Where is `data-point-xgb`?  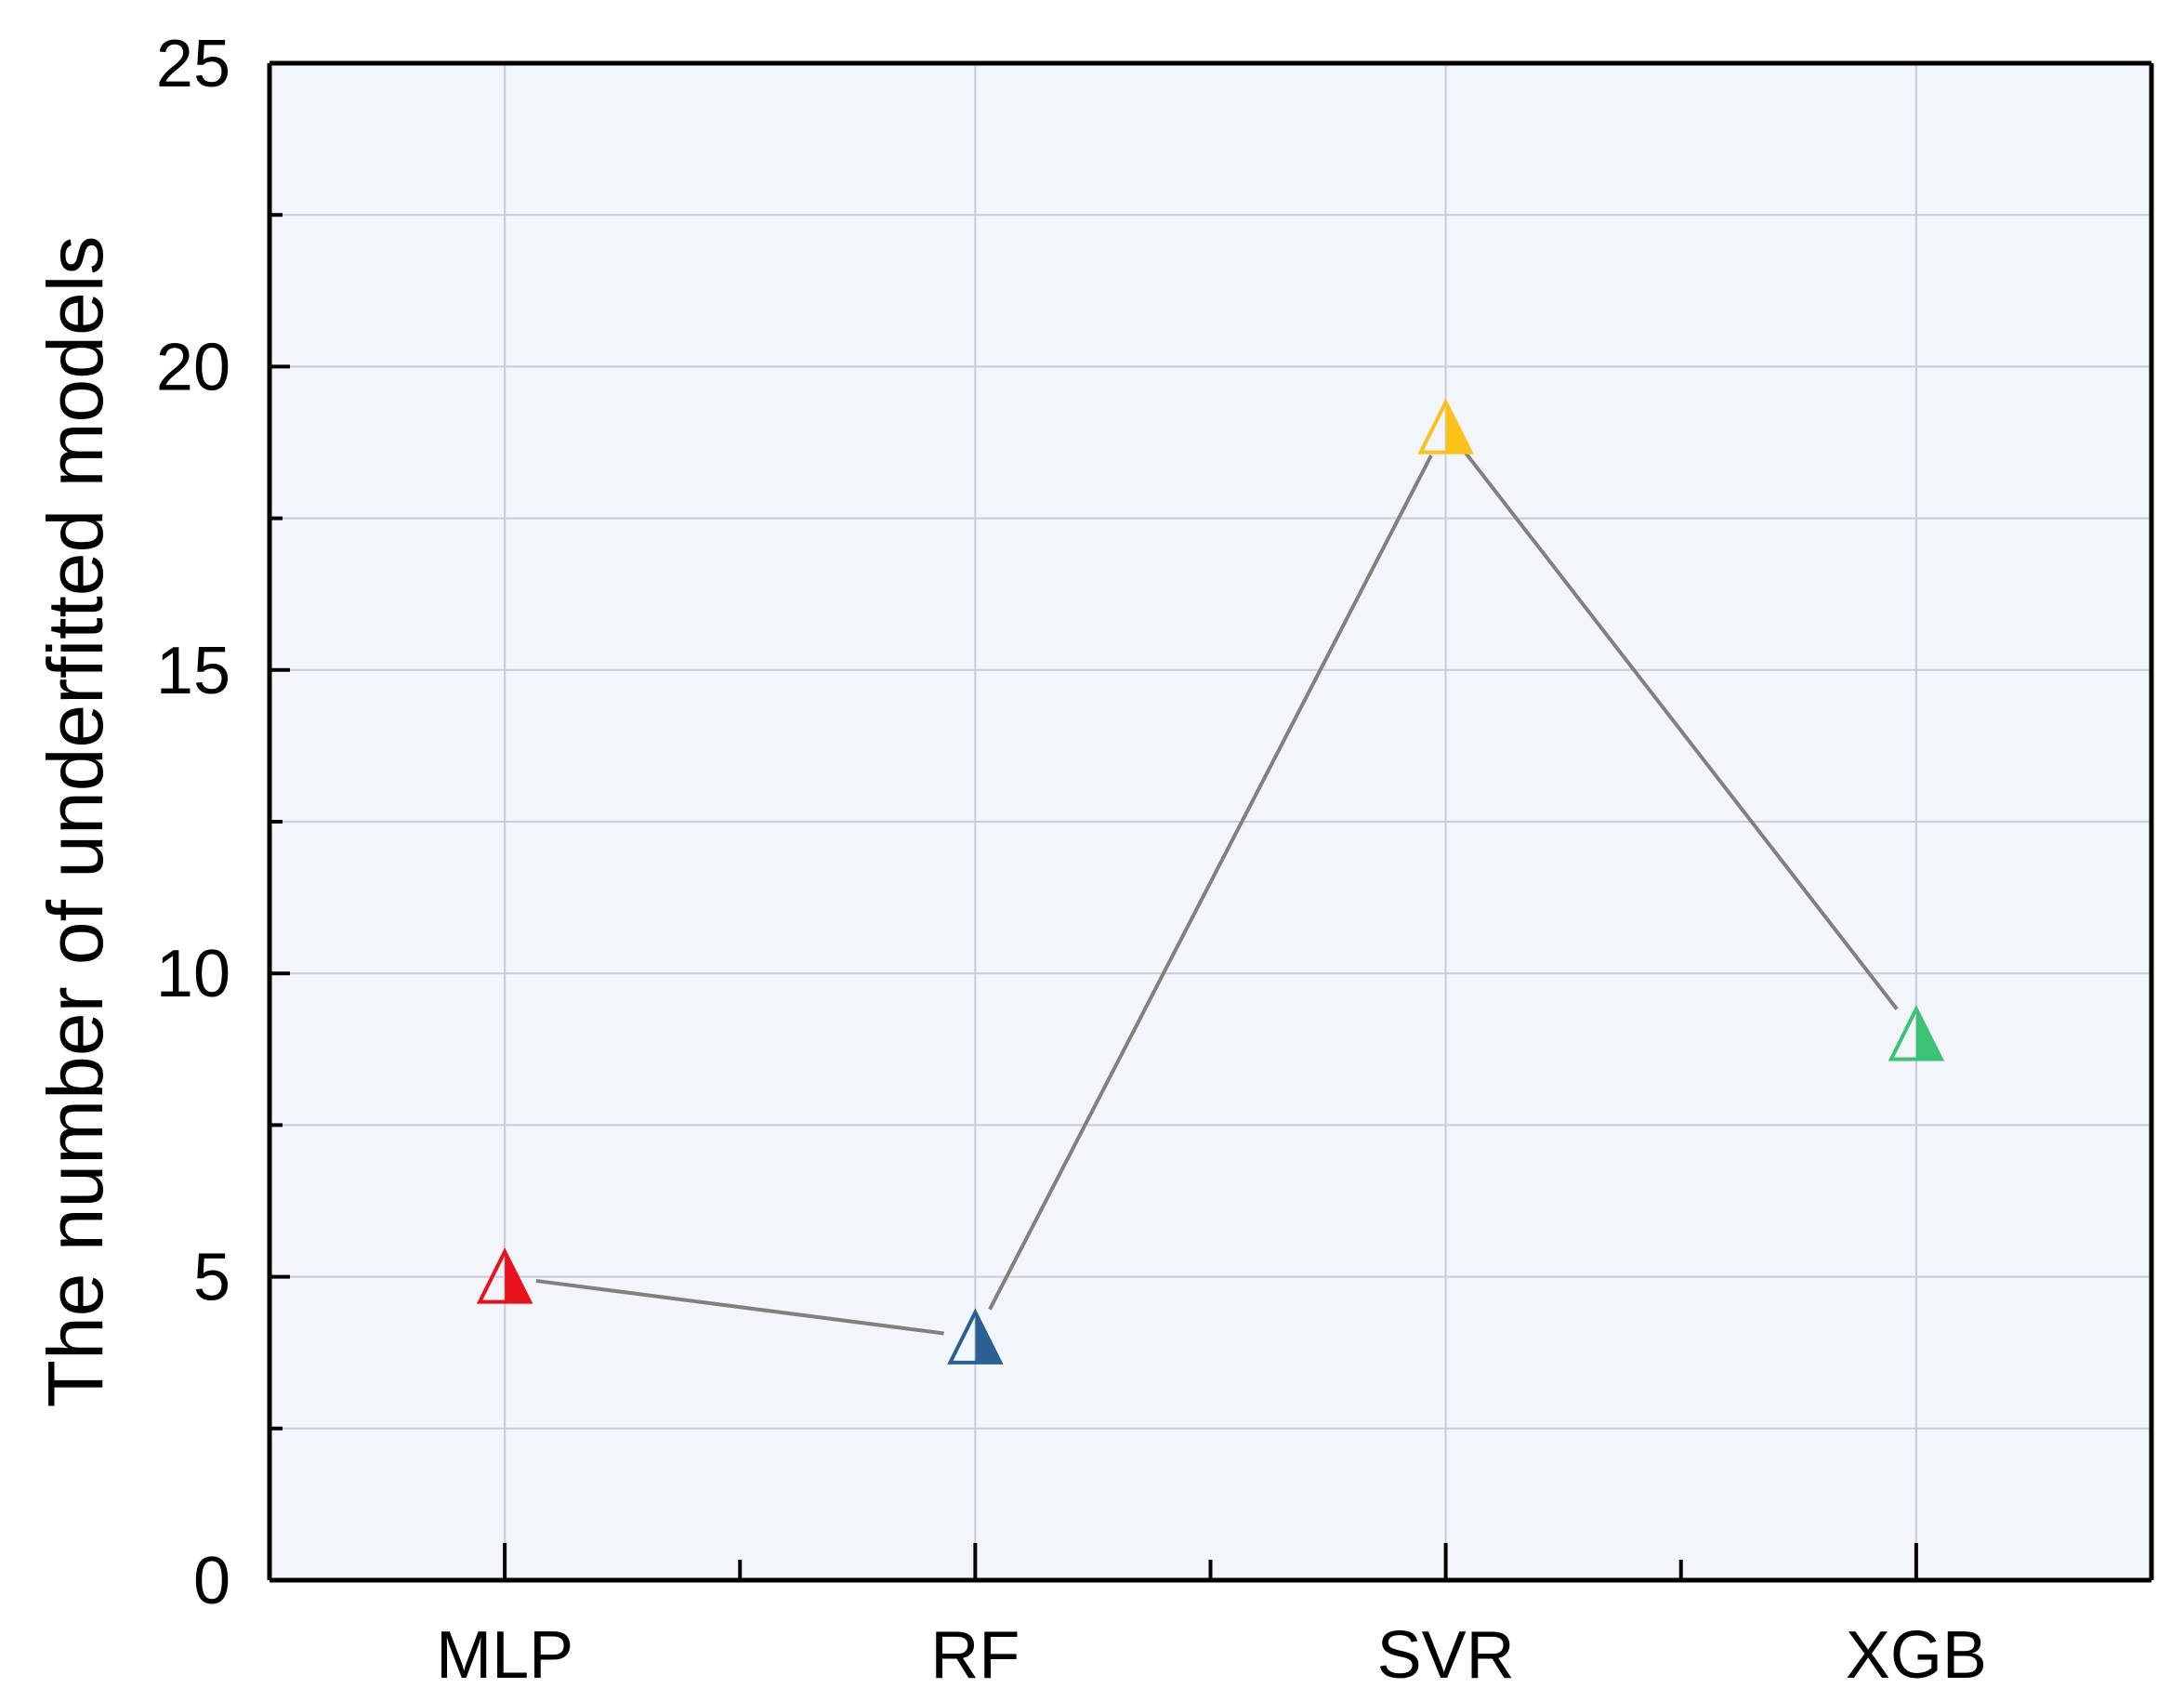 data-point-xgb is located at coordinates (1916, 1033).